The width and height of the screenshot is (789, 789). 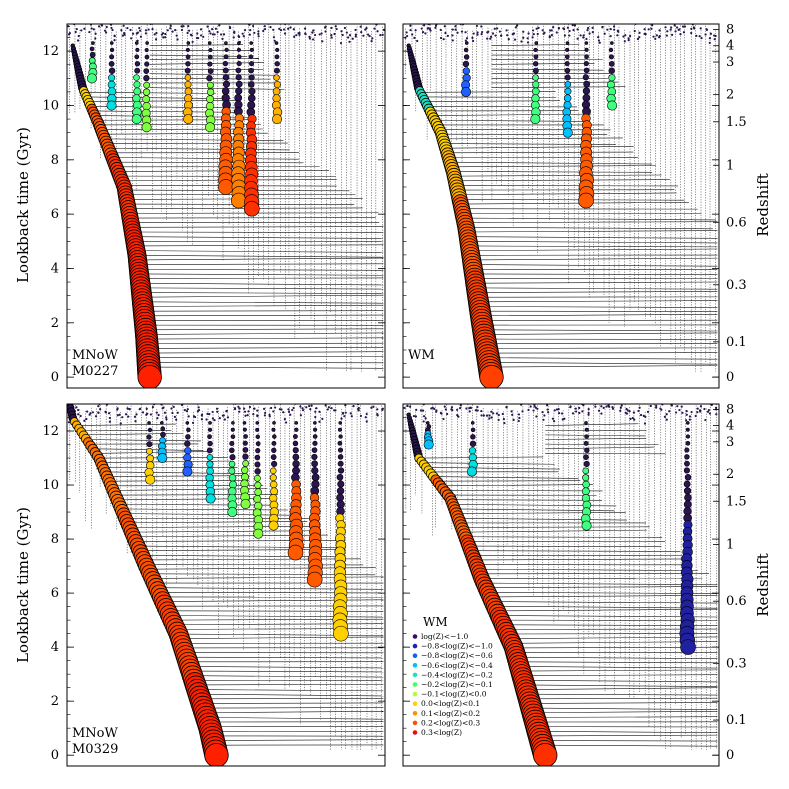 What do you see at coordinates (450, 703) in the screenshot?
I see `legend-label: 0.0<log(Z)<0.1` at bounding box center [450, 703].